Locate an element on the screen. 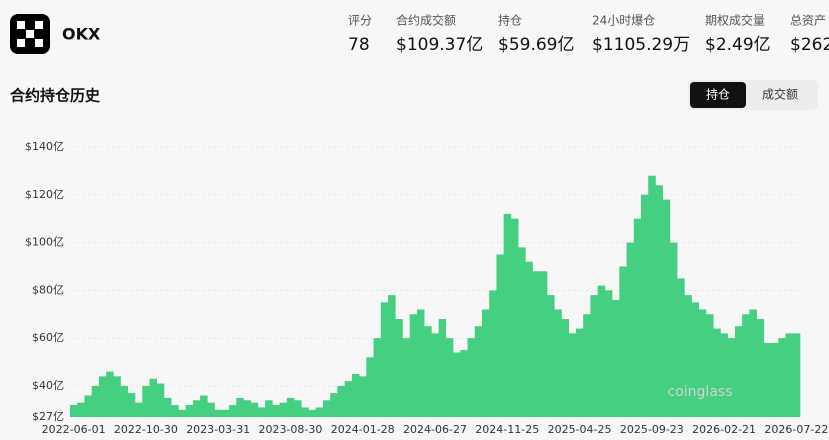  stat-label: 总资产 is located at coordinates (808, 21).